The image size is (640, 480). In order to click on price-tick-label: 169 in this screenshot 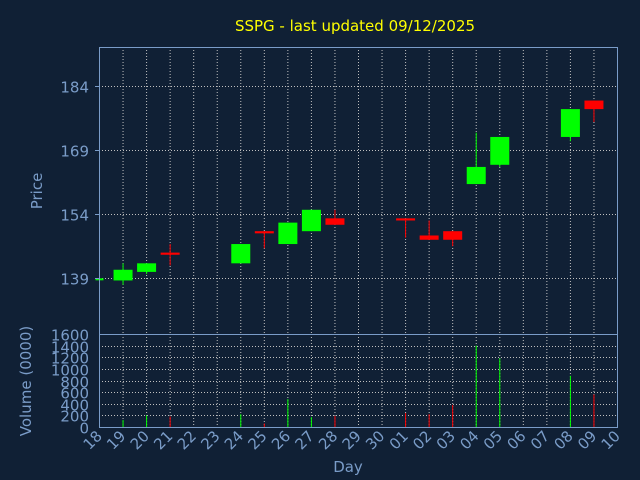, I will do `click(74, 152)`.